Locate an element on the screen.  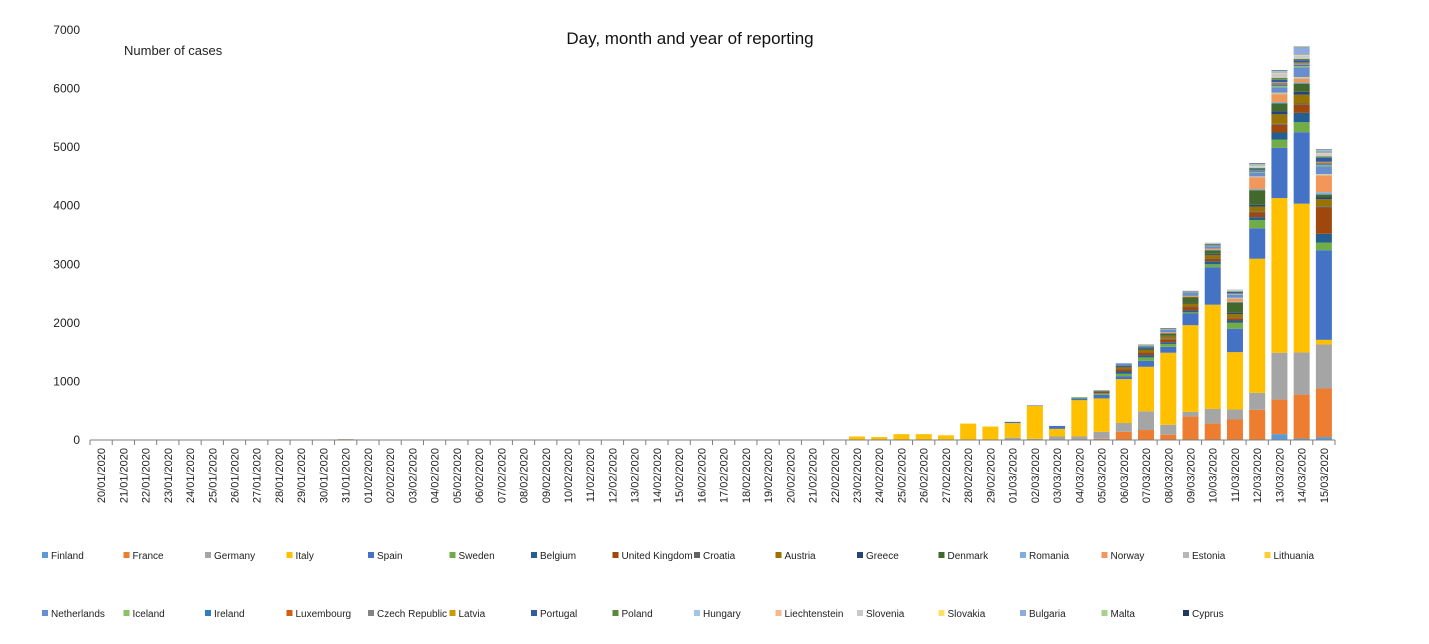
x-tick-label: 09/03/2020 is located at coordinates (1191, 475).